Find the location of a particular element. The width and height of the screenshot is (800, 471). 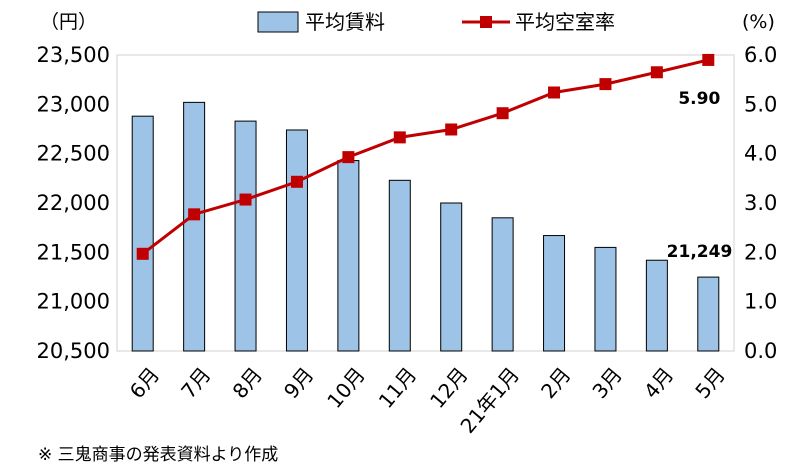

right-axis-unit: (%) is located at coordinates (758, 22).